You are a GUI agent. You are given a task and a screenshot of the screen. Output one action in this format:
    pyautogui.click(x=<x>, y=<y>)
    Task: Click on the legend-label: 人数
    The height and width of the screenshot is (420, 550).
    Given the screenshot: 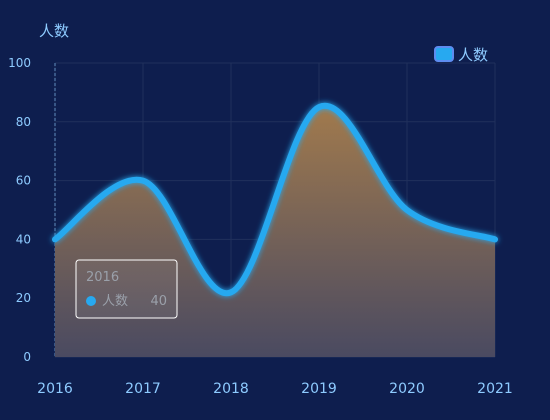 What is the action you would take?
    pyautogui.click(x=473, y=55)
    